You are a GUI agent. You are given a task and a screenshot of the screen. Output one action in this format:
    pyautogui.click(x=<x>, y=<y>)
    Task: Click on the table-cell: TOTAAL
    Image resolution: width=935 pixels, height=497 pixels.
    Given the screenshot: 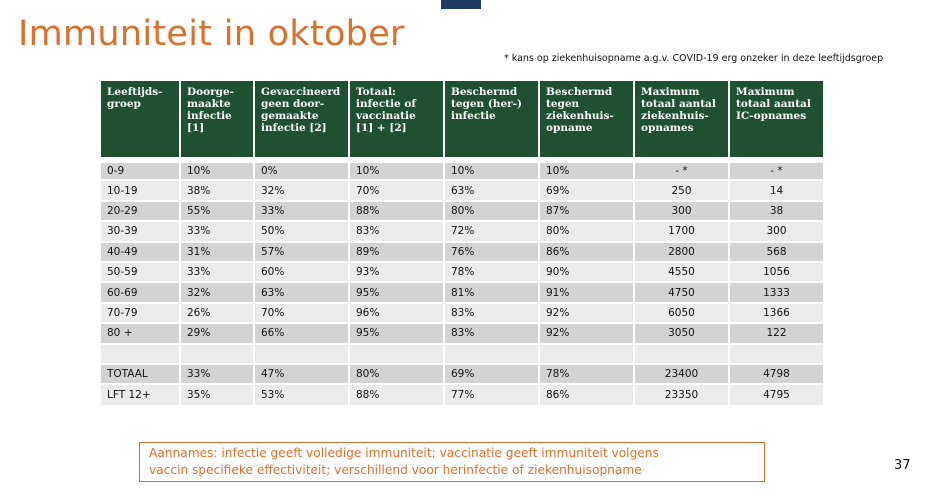 What is the action you would take?
    pyautogui.click(x=141, y=373)
    